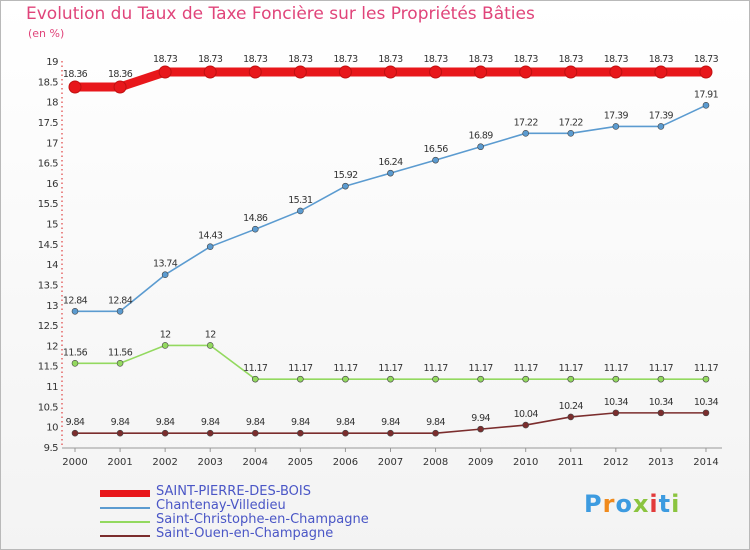 The image size is (750, 550). Describe the element at coordinates (660, 462) in the screenshot. I see `x-tick-label: 2013` at that location.